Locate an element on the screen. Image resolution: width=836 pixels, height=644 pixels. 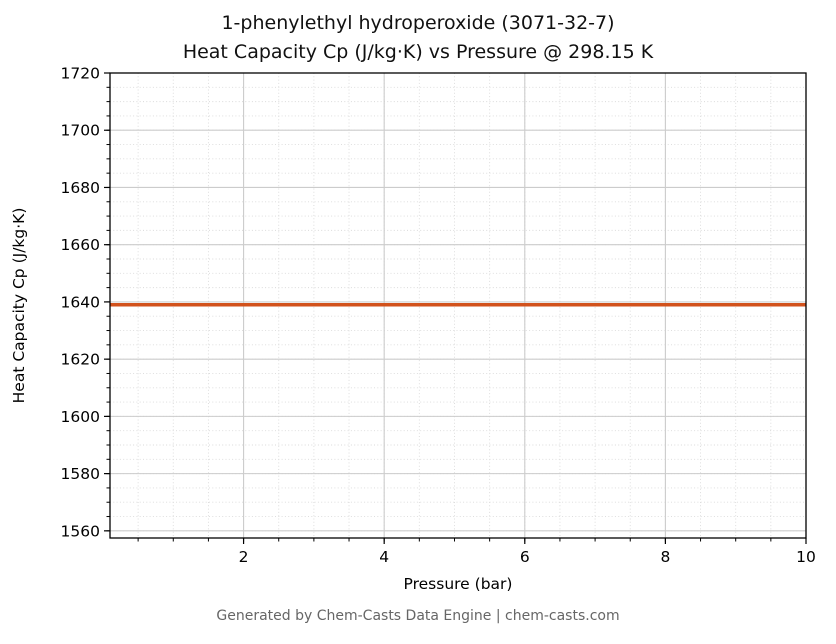
x-tick-label: 4 is located at coordinates (384, 557).